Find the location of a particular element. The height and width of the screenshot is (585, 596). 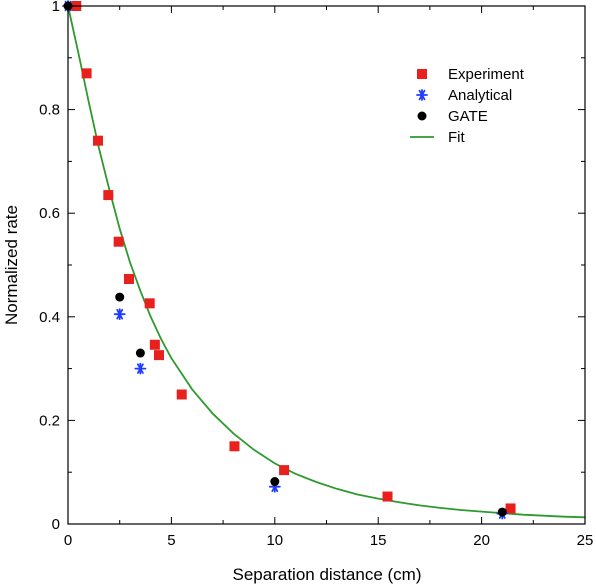

x-tick-label: 5 is located at coordinates (171, 540).